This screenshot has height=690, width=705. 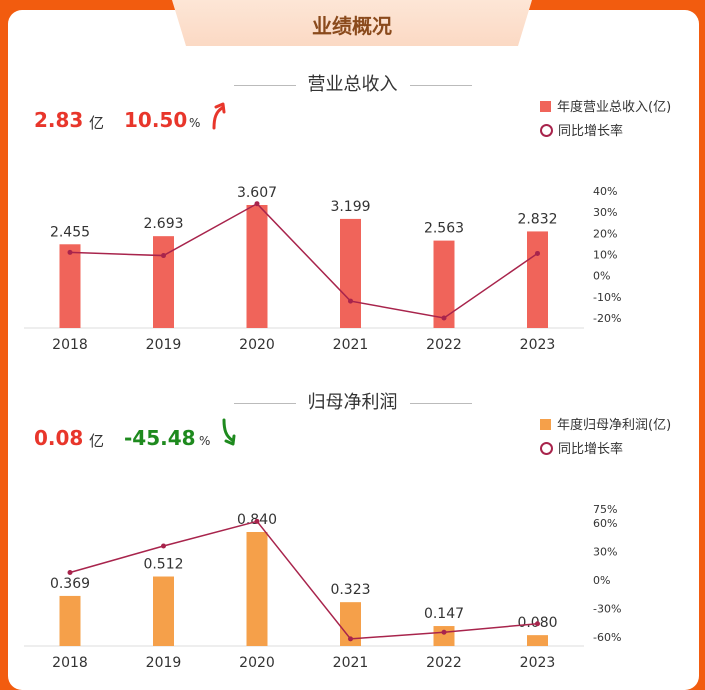 What do you see at coordinates (607, 318) in the screenshot?
I see `right-axis-tick-label: -20%` at bounding box center [607, 318].